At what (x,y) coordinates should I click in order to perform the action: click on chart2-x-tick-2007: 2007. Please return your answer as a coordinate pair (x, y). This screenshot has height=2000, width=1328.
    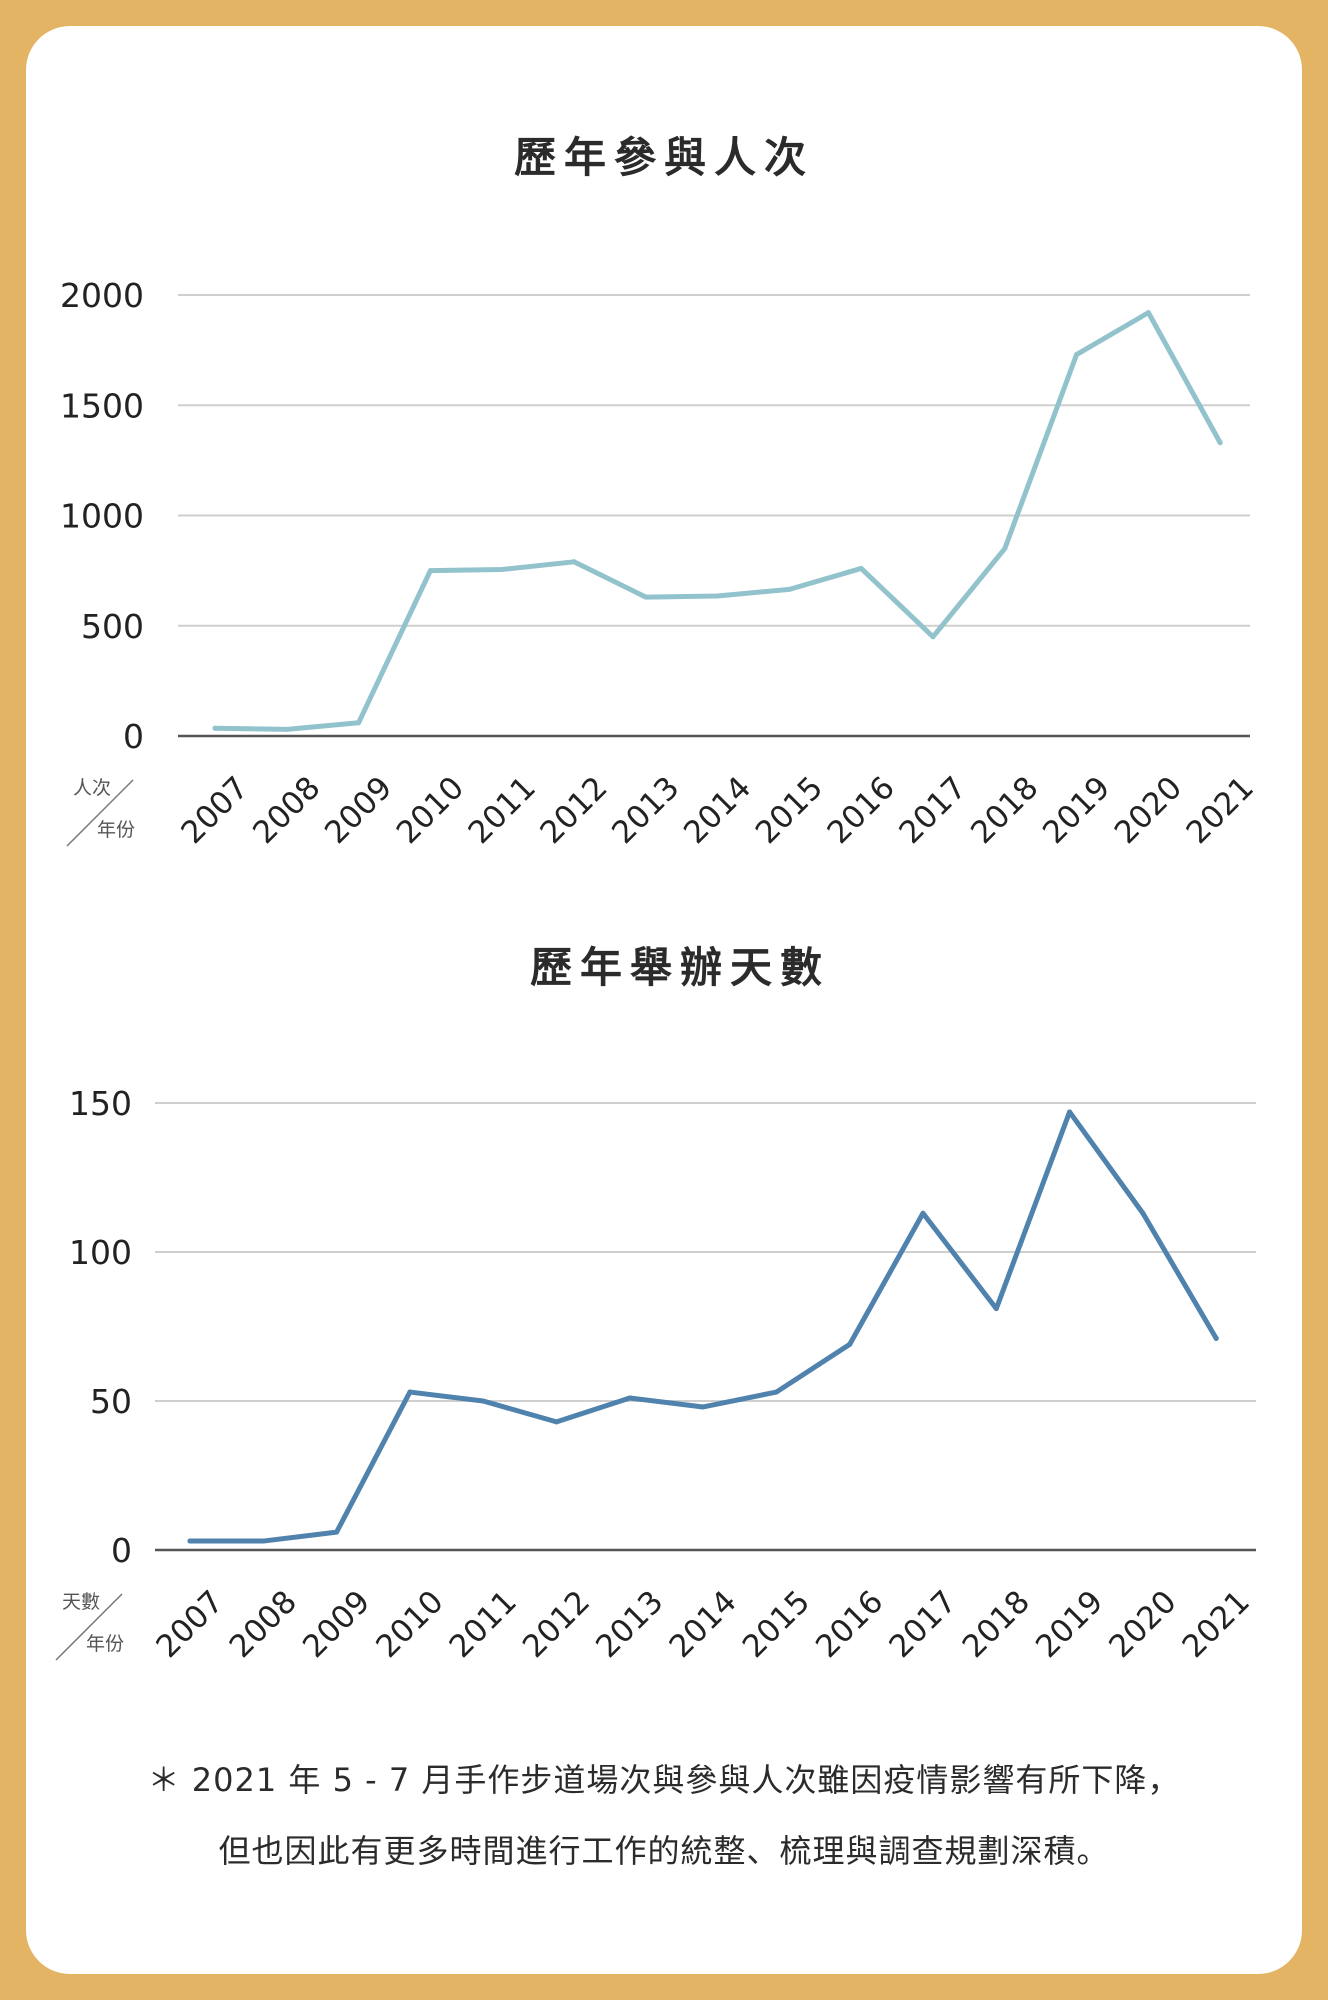
    Looking at the image, I should click on (189, 1624).